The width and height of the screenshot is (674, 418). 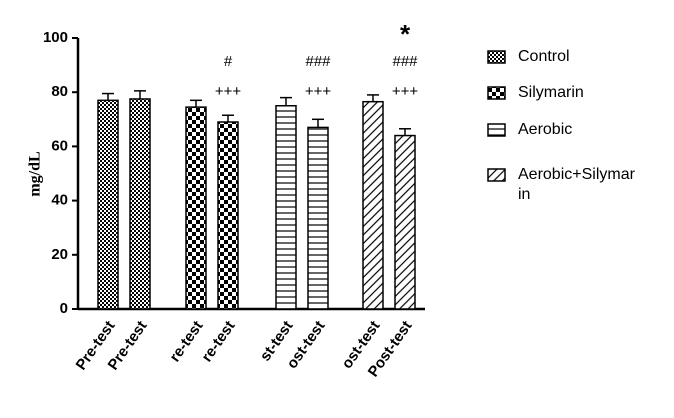 I want to click on x-tick-label: re-test, so click(x=218, y=341).